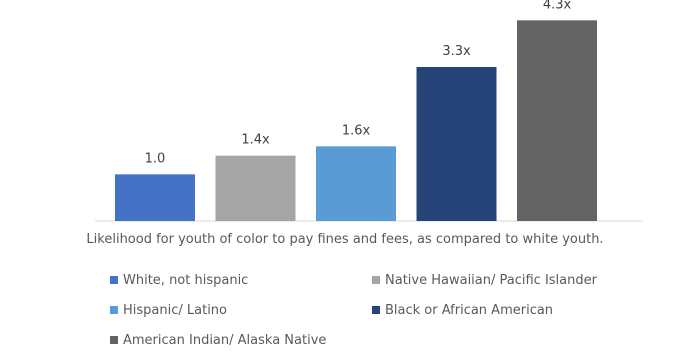  I want to click on legend-label-1: White, not hispanic, so click(186, 280).